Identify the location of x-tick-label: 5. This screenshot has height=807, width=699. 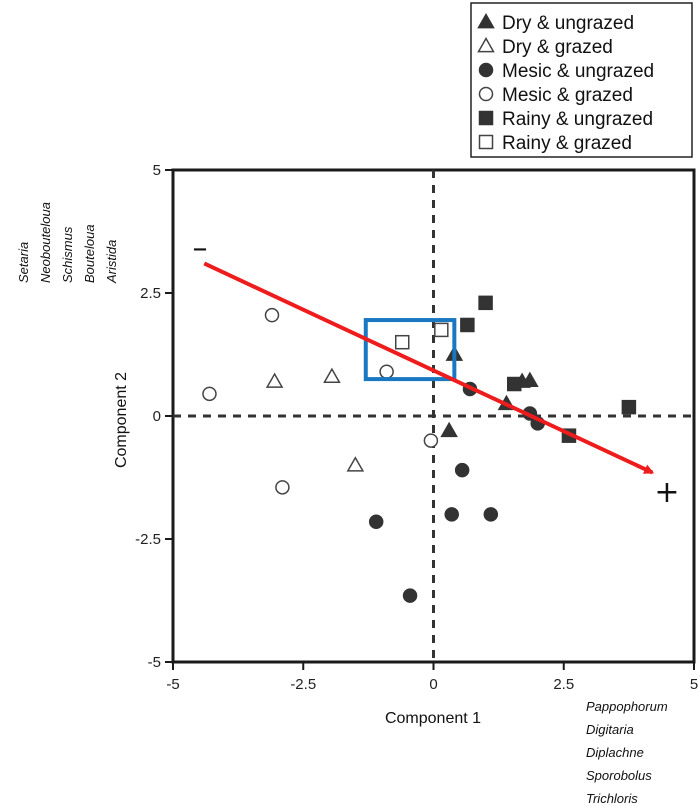
(694, 684).